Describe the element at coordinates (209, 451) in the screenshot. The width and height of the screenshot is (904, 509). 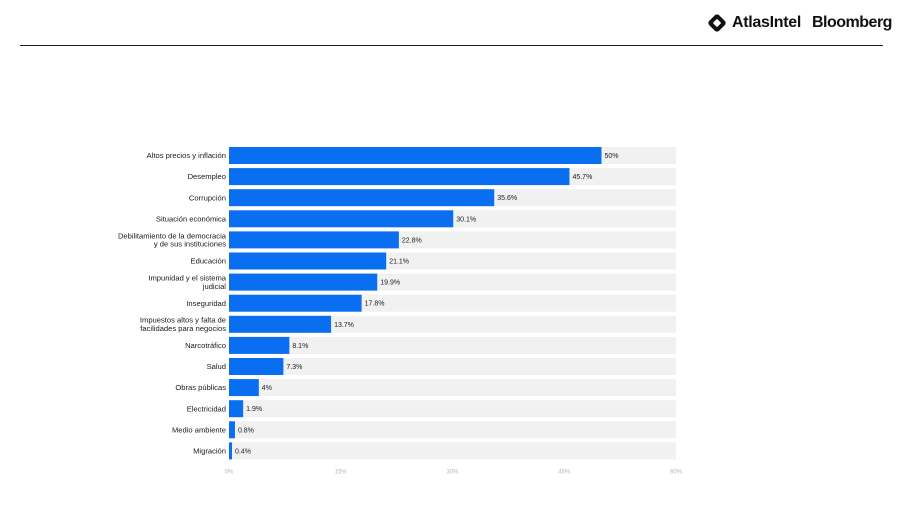
I see `category-label: Migración` at that location.